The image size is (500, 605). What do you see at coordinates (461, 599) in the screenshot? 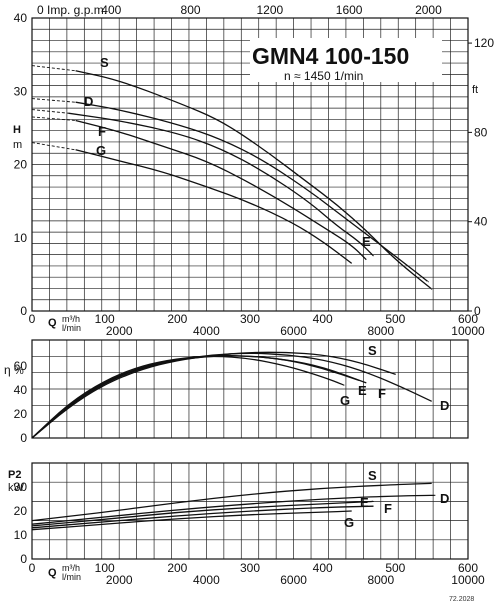
I see `footer-code: 72.2028` at bounding box center [461, 599].